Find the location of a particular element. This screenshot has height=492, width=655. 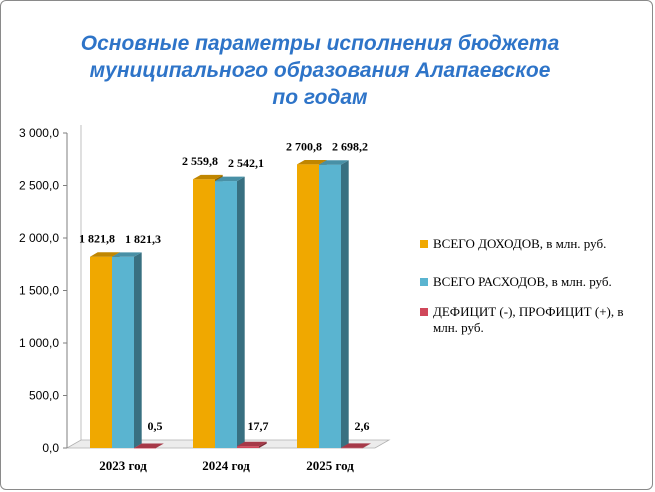

data-label: 2 700,8 is located at coordinates (304, 146).